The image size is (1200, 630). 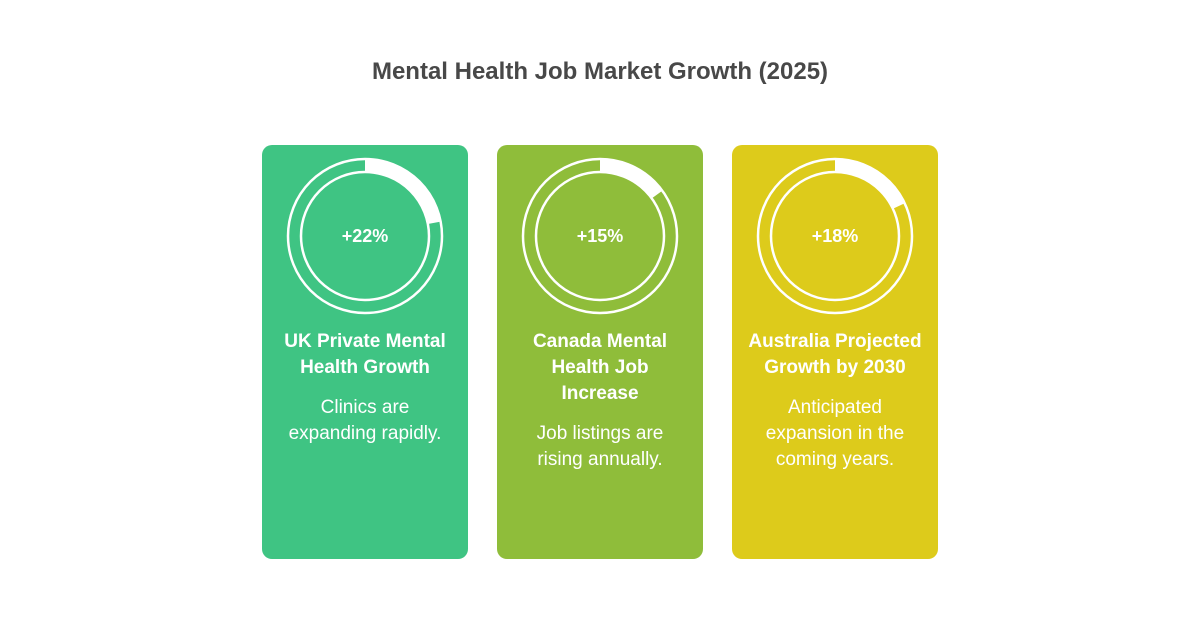 I want to click on card-description: Job listings are rising annually., so click(x=600, y=446).